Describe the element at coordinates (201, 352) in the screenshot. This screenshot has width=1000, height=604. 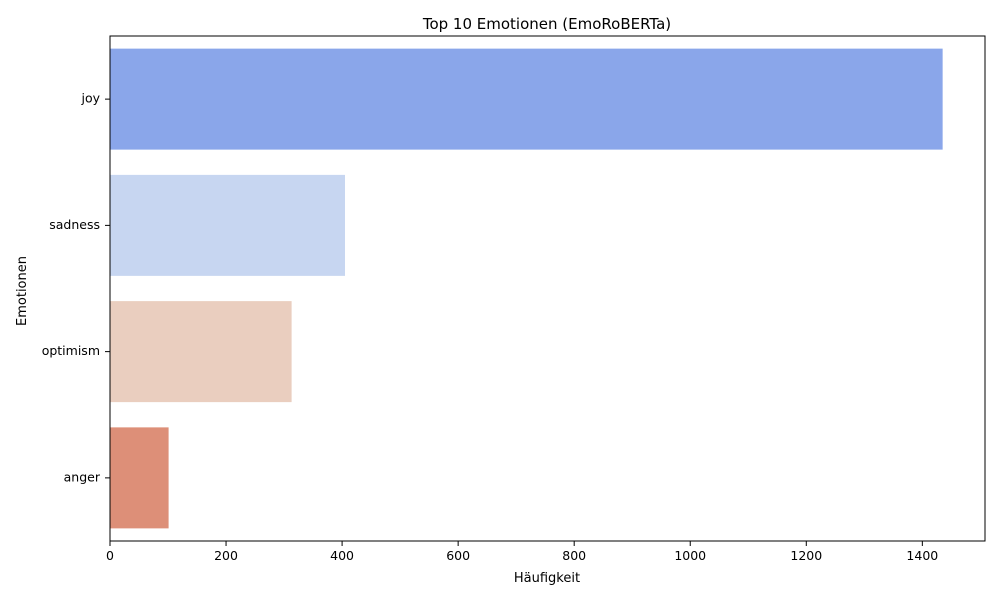
I see `bar-optimism` at that location.